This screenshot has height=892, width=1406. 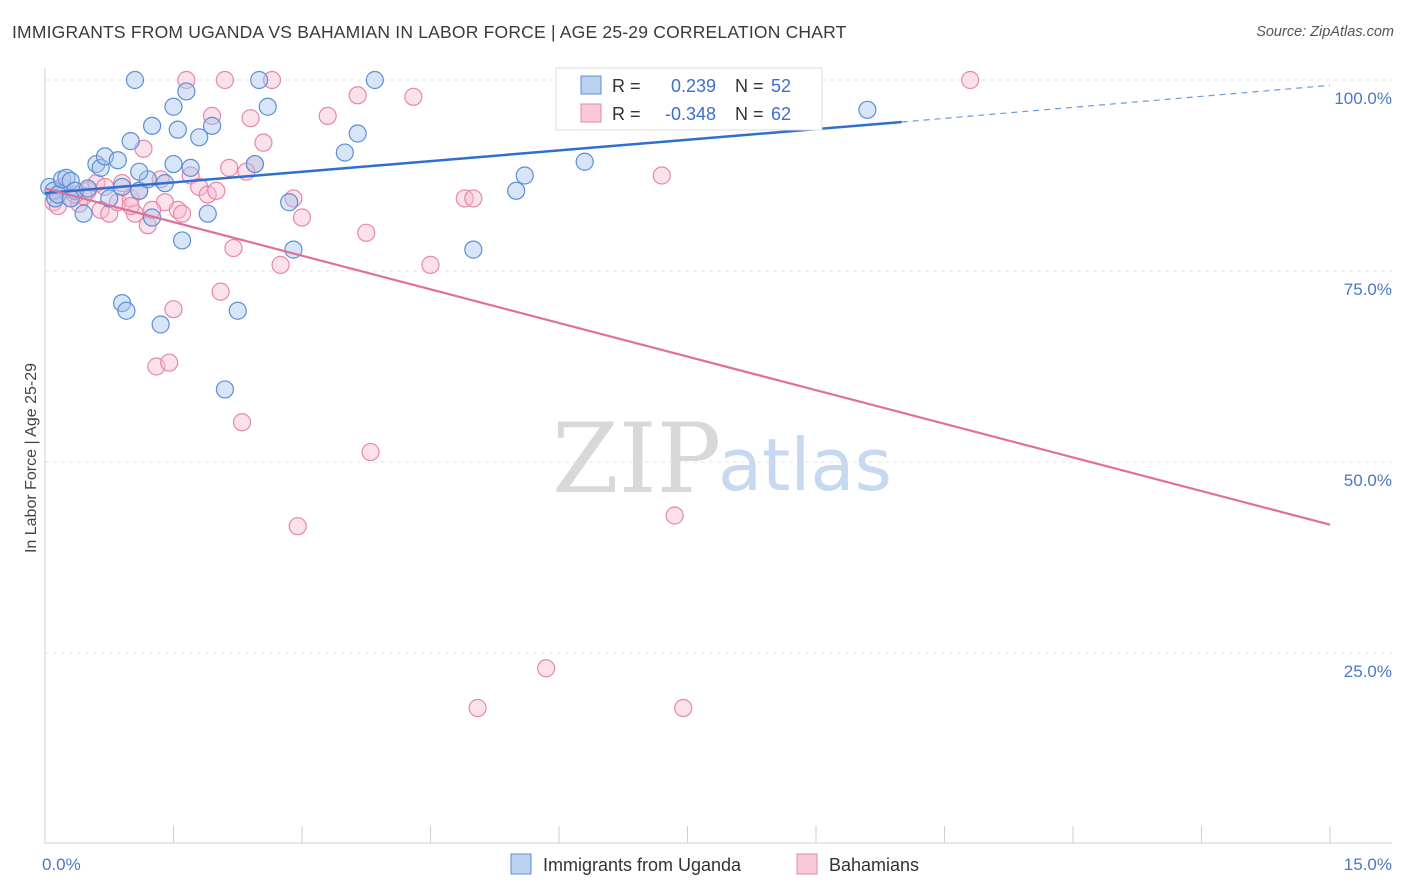 What do you see at coordinates (642, 865) in the screenshot?
I see `bottom-legend-label-uganda: Immigrants from Uganda` at bounding box center [642, 865].